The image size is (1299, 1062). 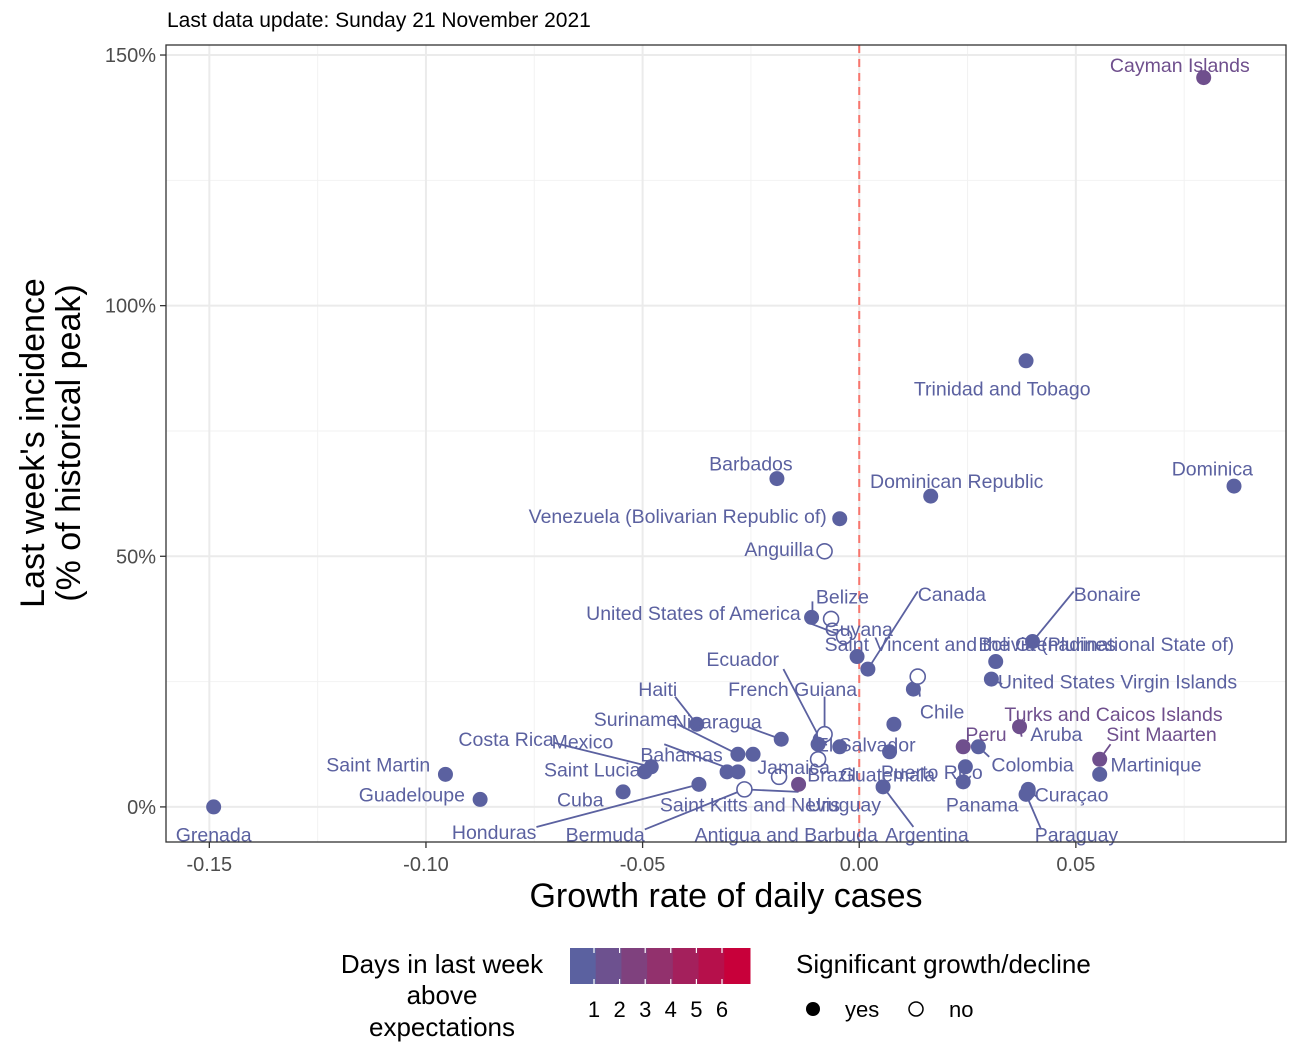 What do you see at coordinates (985, 735) in the screenshot?
I see `point-label: Peru` at bounding box center [985, 735].